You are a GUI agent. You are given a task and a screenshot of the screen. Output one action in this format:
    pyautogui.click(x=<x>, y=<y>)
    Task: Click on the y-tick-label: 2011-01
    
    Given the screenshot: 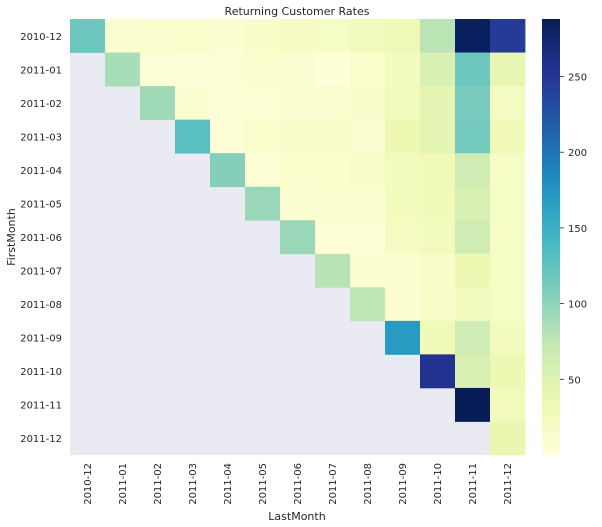 What is the action you would take?
    pyautogui.click(x=41, y=70)
    